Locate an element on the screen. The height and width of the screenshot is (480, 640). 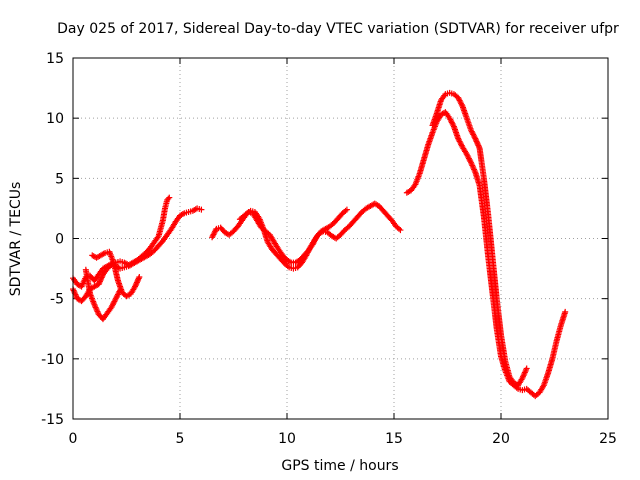
y-tick-label: -15 is located at coordinates (52, 420).